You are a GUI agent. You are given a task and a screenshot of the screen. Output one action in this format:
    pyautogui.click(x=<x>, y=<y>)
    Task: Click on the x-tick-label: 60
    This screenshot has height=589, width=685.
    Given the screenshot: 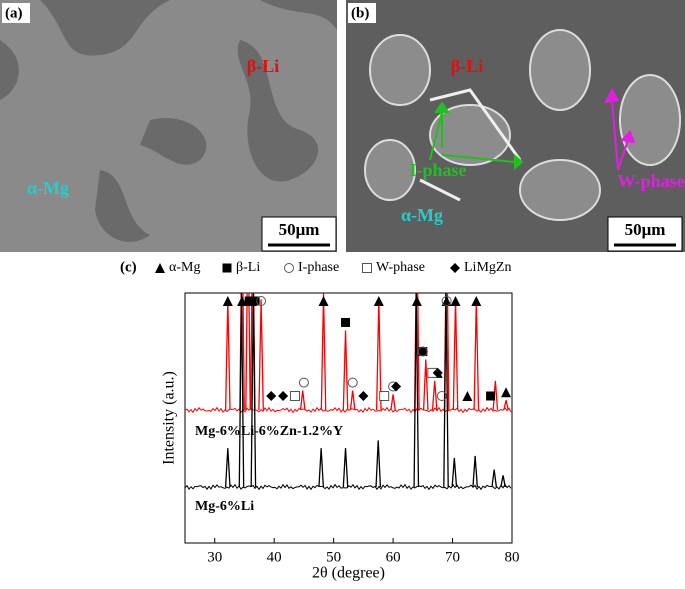 What is the action you would take?
    pyautogui.click(x=393, y=557)
    